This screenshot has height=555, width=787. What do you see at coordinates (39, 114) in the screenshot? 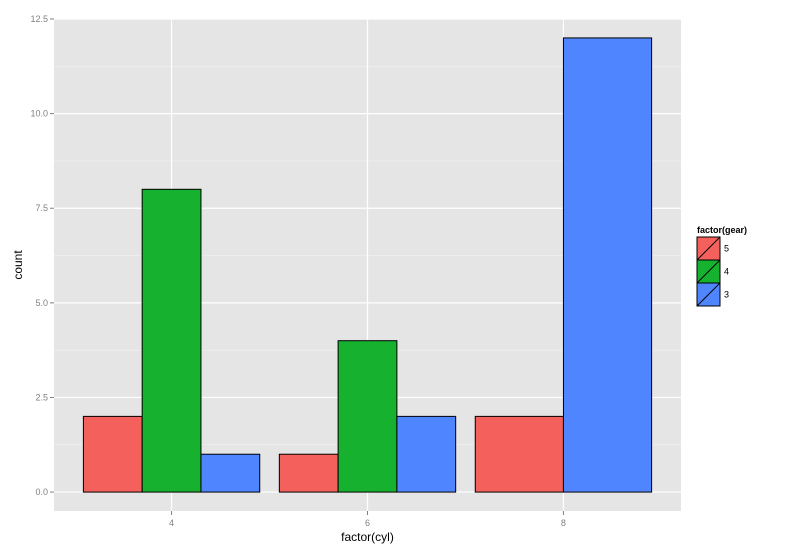
I see `y-tick-label: 10.0` at bounding box center [39, 114].